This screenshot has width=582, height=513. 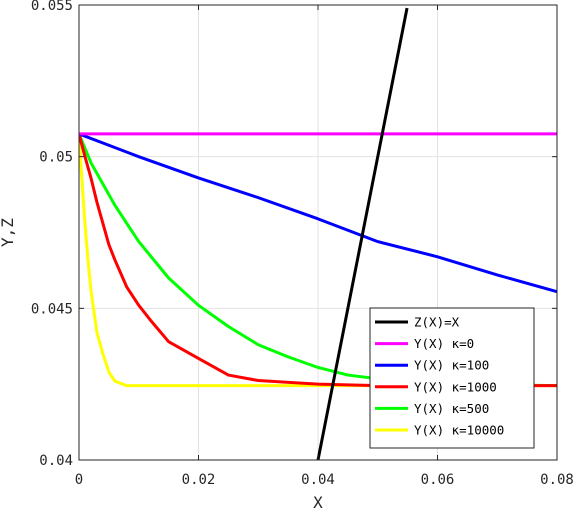 What do you see at coordinates (455, 386) in the screenshot?
I see `legend-entry: Y(X) κ=1000` at bounding box center [455, 386].